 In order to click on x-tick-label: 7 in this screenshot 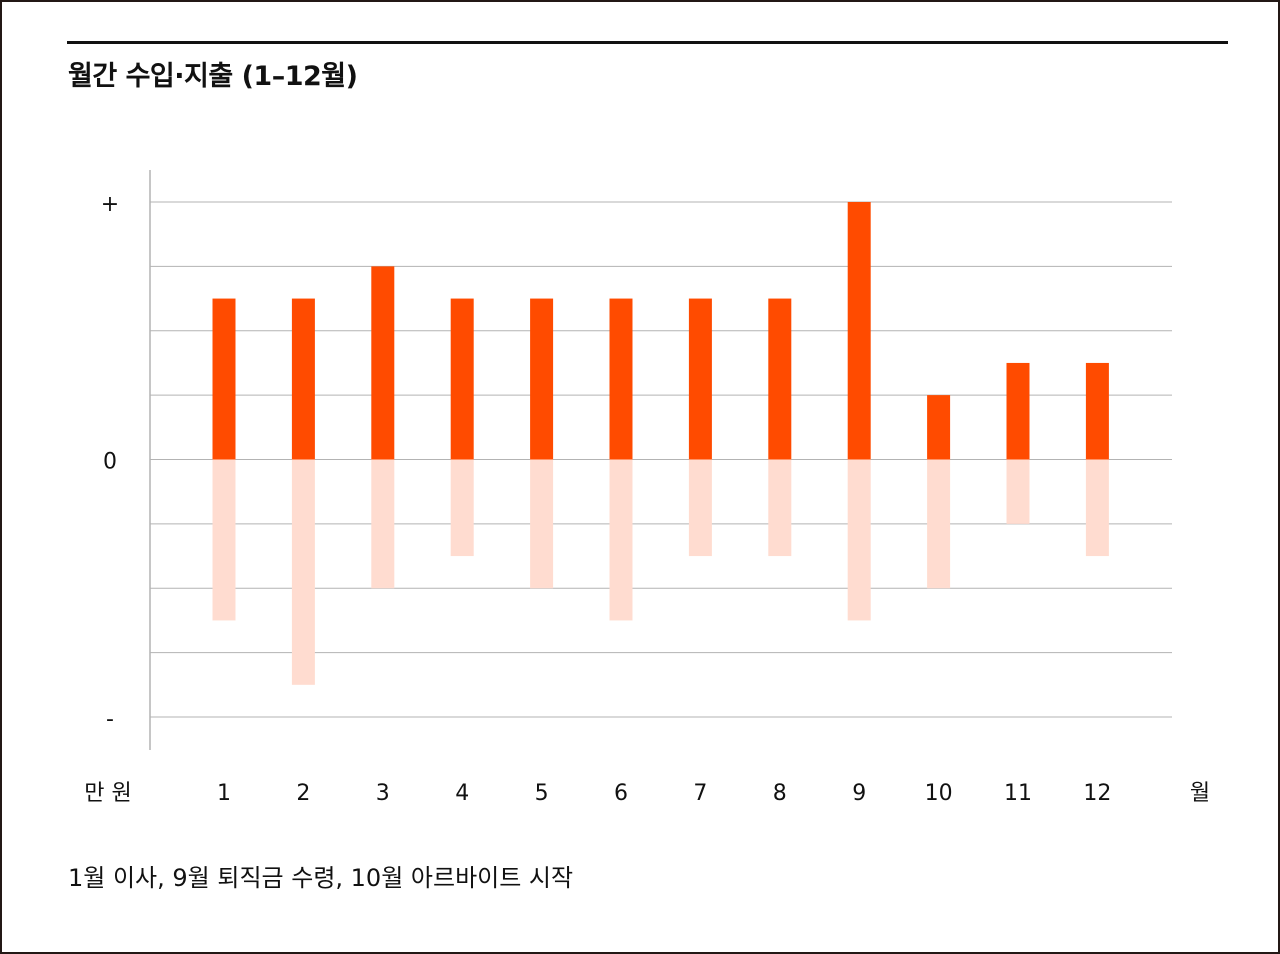, I will do `click(700, 793)`.